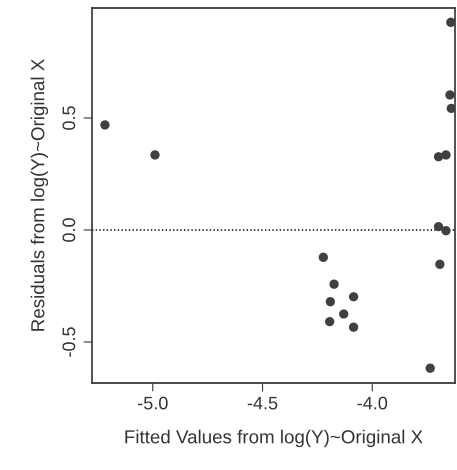 The width and height of the screenshot is (457, 470). What do you see at coordinates (373, 403) in the screenshot?
I see `x-tick-label: -4.0` at bounding box center [373, 403].